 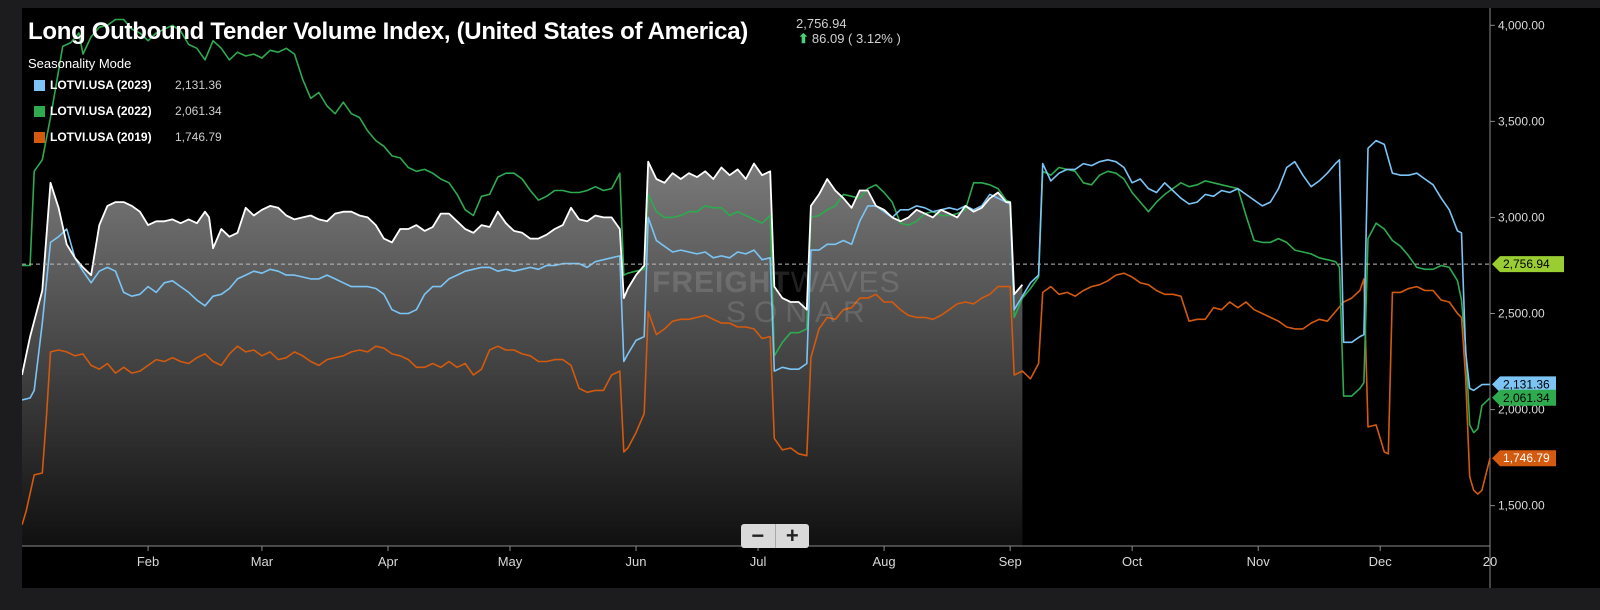 I want to click on legend-series-name: LOTVI.USA (2019), so click(x=101, y=137).